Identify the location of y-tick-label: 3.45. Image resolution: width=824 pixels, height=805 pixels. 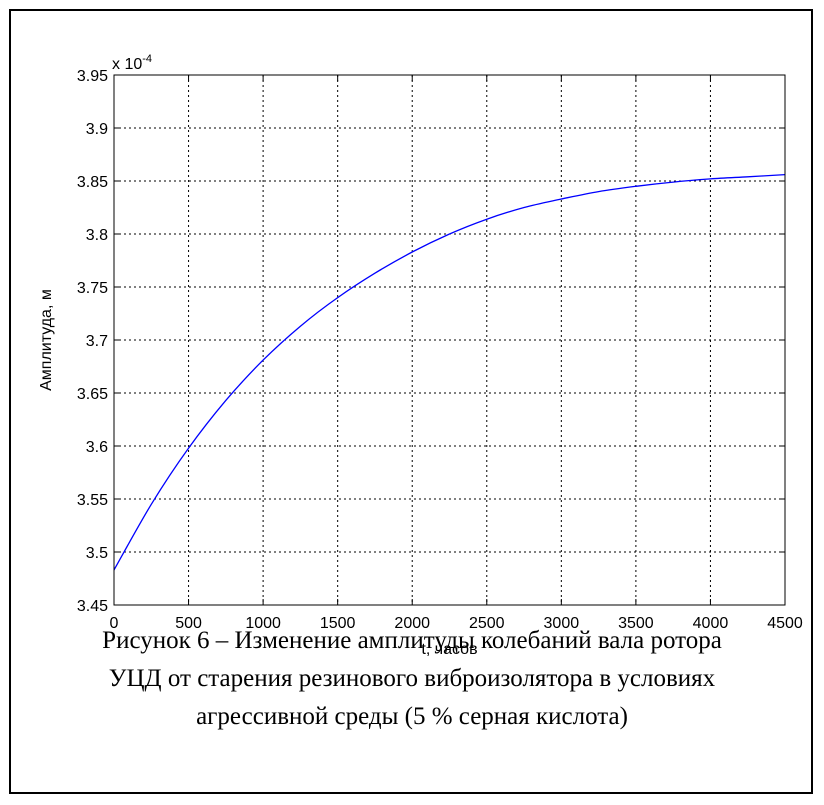
(92, 606).